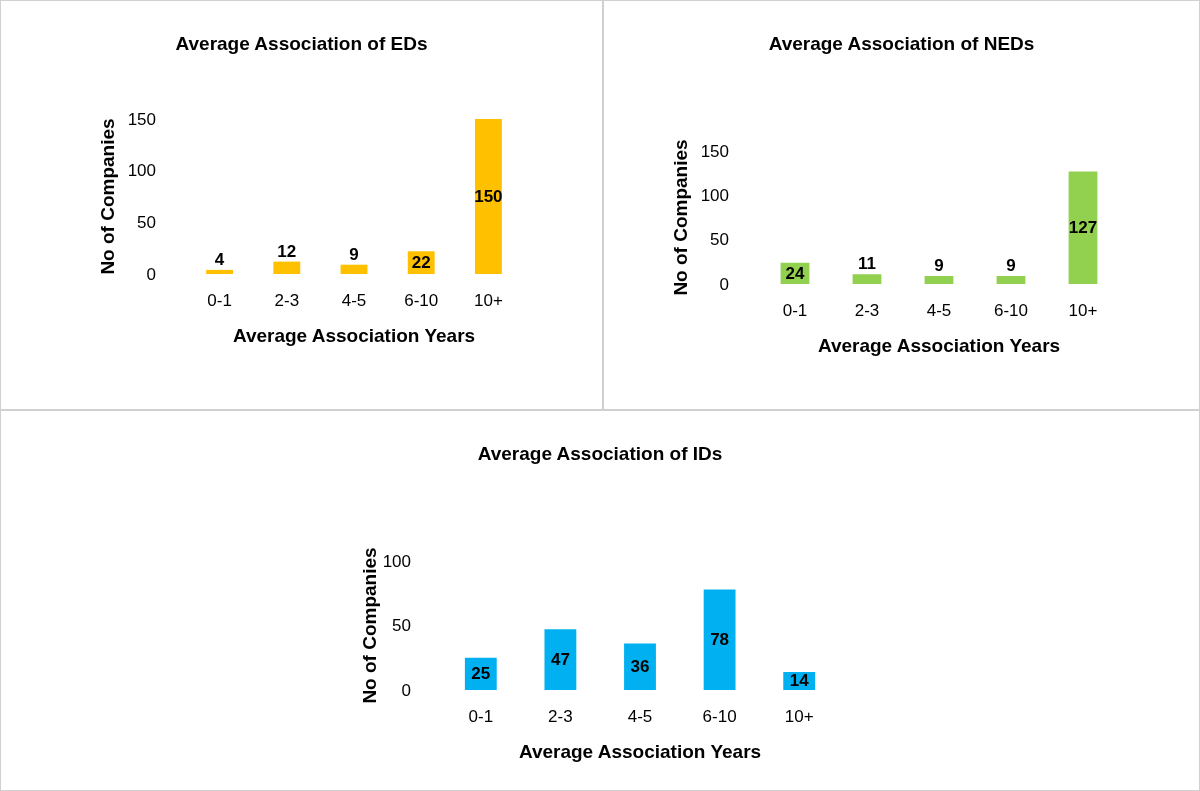 The width and height of the screenshot is (1200, 791). I want to click on data-label: 127, so click(1083, 228).